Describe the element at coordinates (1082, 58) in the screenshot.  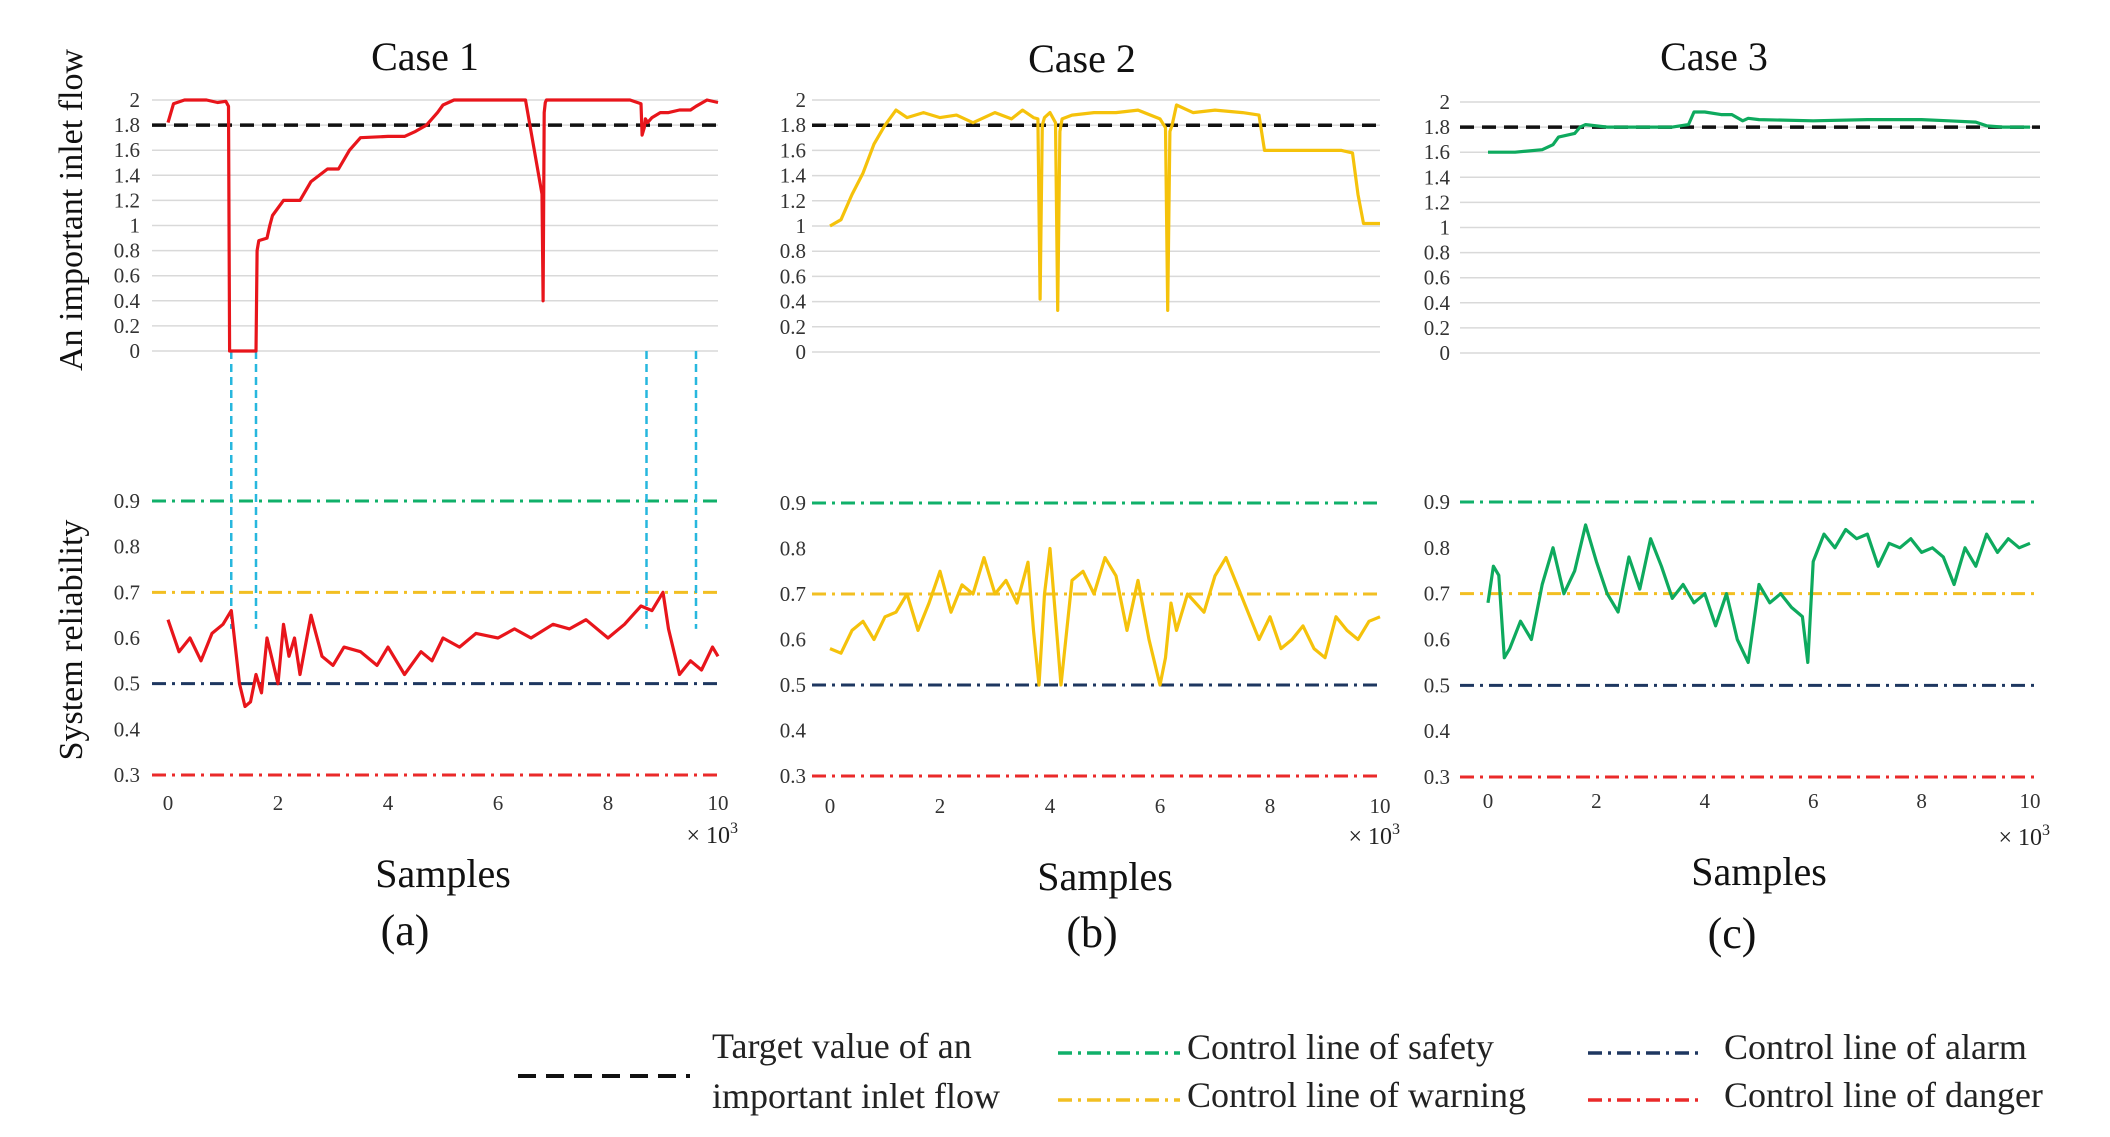
I see `case-title: Case 2` at that location.